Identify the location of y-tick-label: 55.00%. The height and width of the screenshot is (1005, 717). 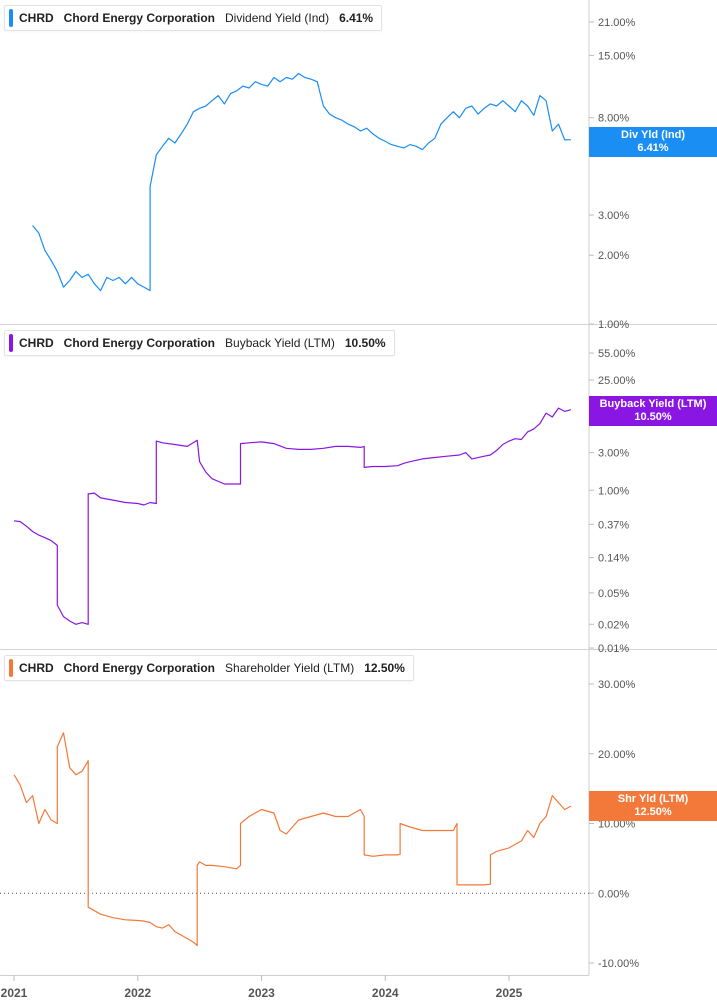
(617, 354).